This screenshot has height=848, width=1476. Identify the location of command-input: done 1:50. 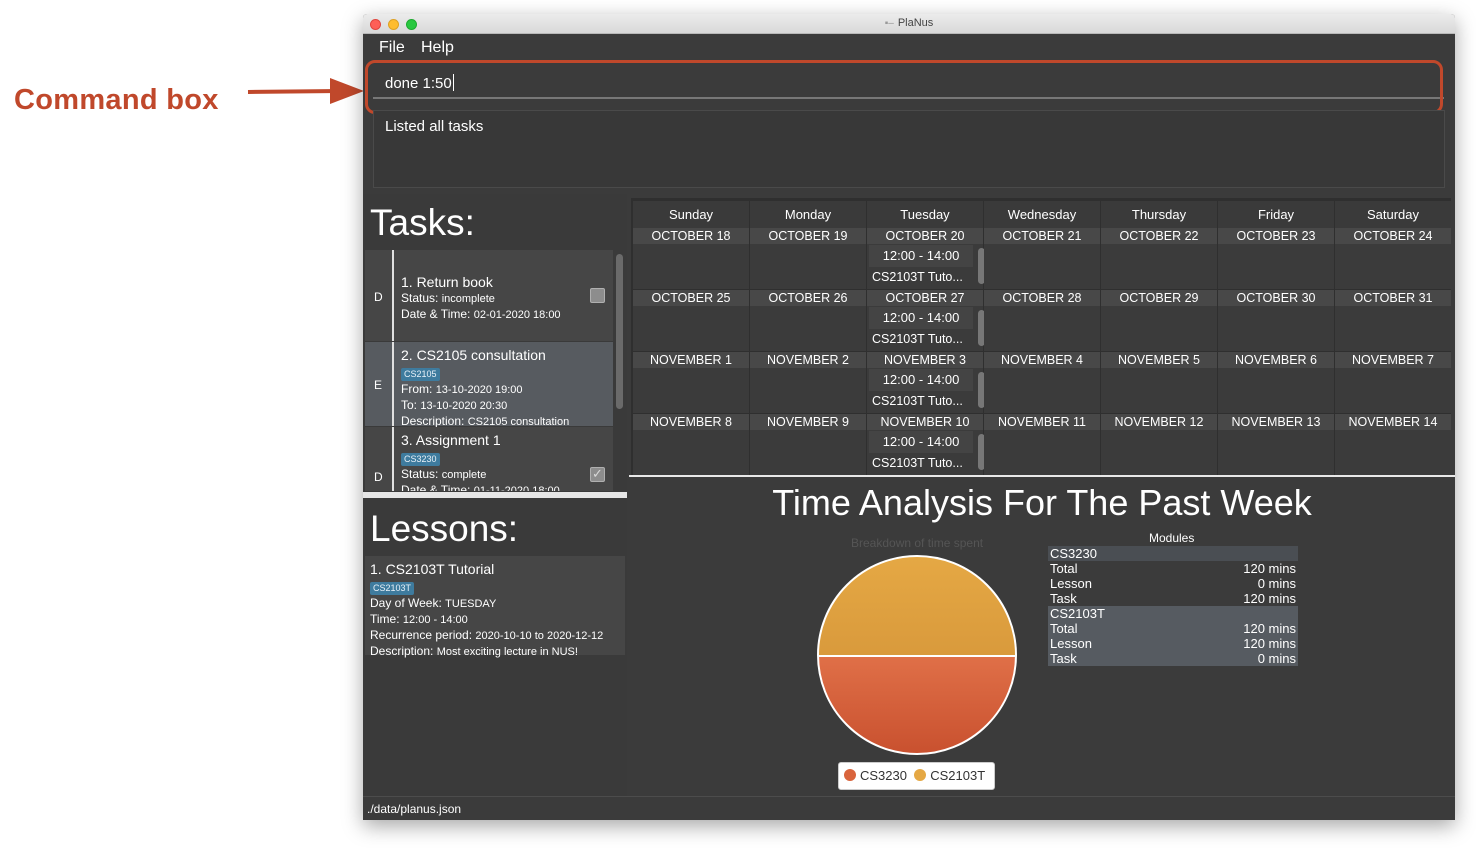
(908, 82).